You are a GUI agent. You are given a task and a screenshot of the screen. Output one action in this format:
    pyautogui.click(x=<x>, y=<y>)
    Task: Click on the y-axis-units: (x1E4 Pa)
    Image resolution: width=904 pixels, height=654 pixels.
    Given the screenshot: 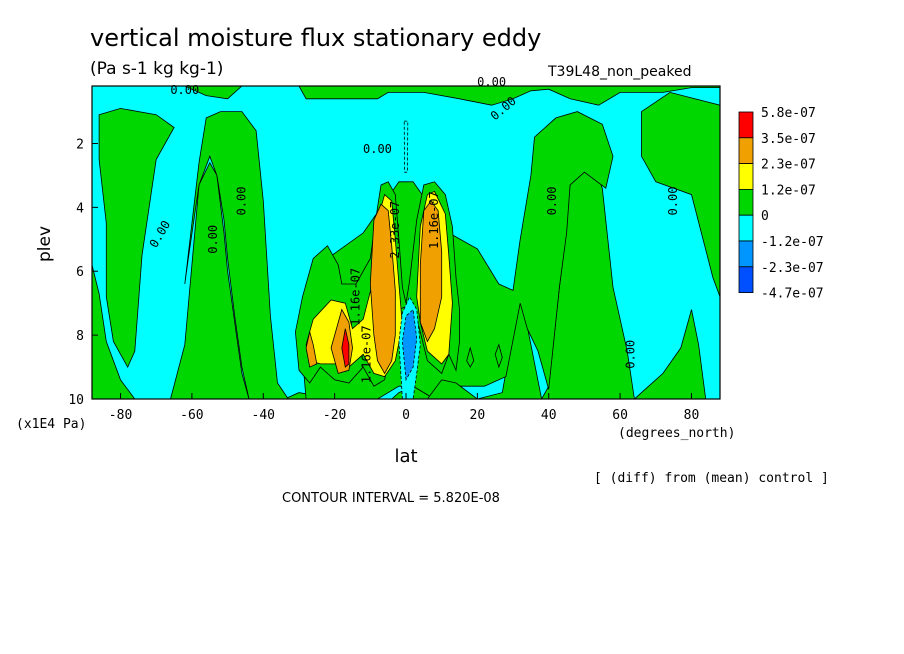 What is the action you would take?
    pyautogui.click(x=51, y=424)
    